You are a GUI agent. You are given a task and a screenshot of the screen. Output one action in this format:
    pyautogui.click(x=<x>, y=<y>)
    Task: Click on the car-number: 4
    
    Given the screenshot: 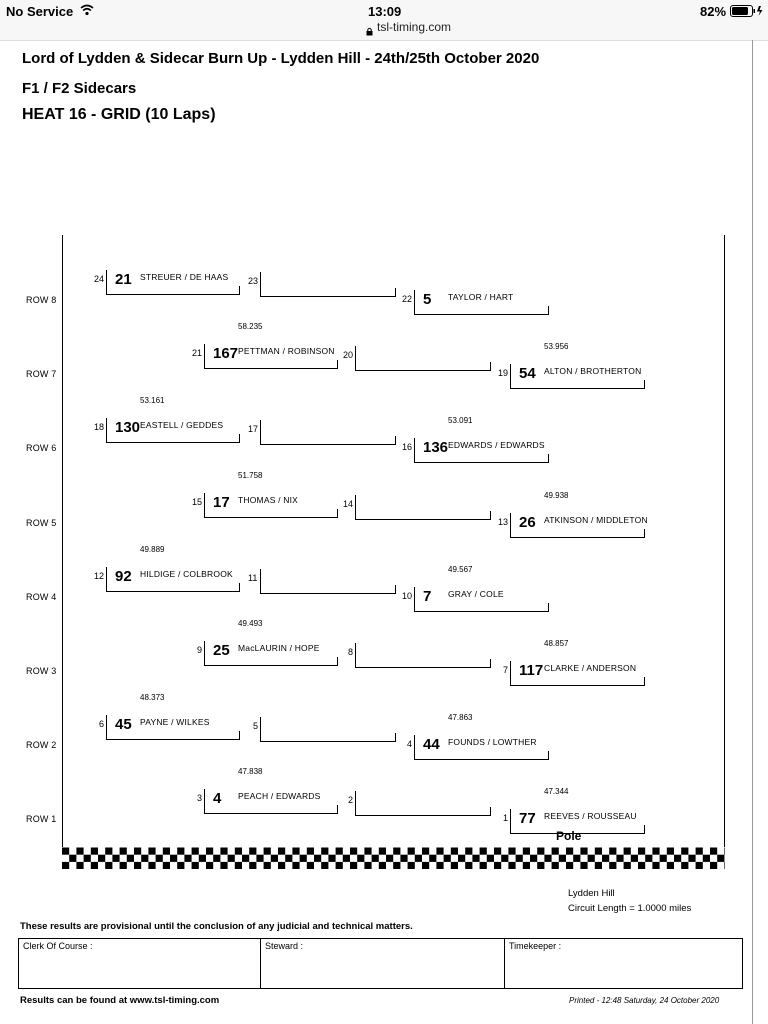 What is the action you would take?
    pyautogui.click(x=217, y=799)
    